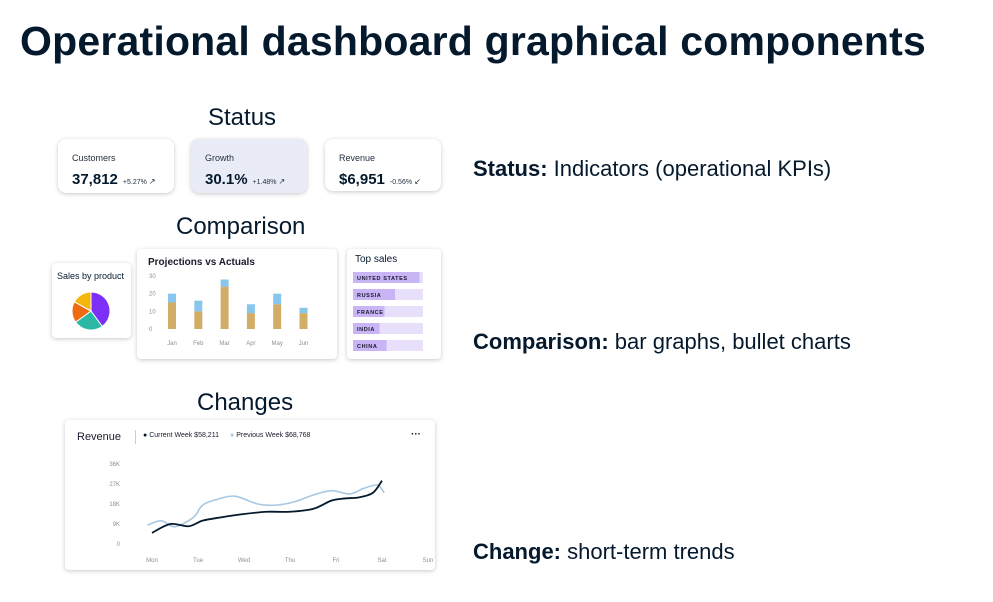 The image size is (993, 602). Describe the element at coordinates (181, 435) in the screenshot. I see `legend-current-week: ● Current Week $58,211` at that location.